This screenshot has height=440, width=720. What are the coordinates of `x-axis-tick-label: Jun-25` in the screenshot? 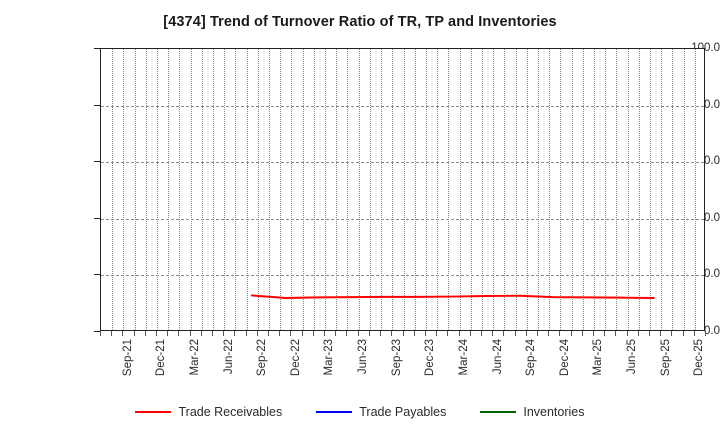 It's located at (631, 357).